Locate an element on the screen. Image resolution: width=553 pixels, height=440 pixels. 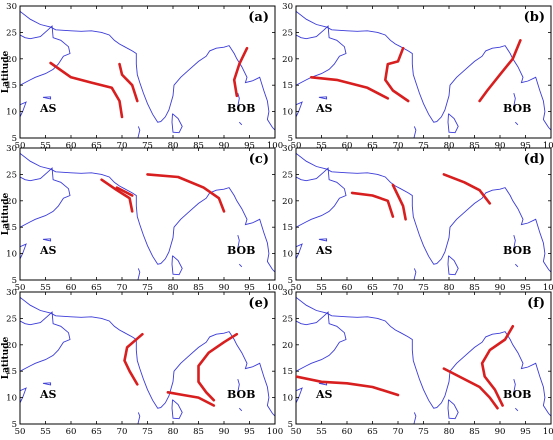
panel-label: (d) is located at coordinates (534, 159).